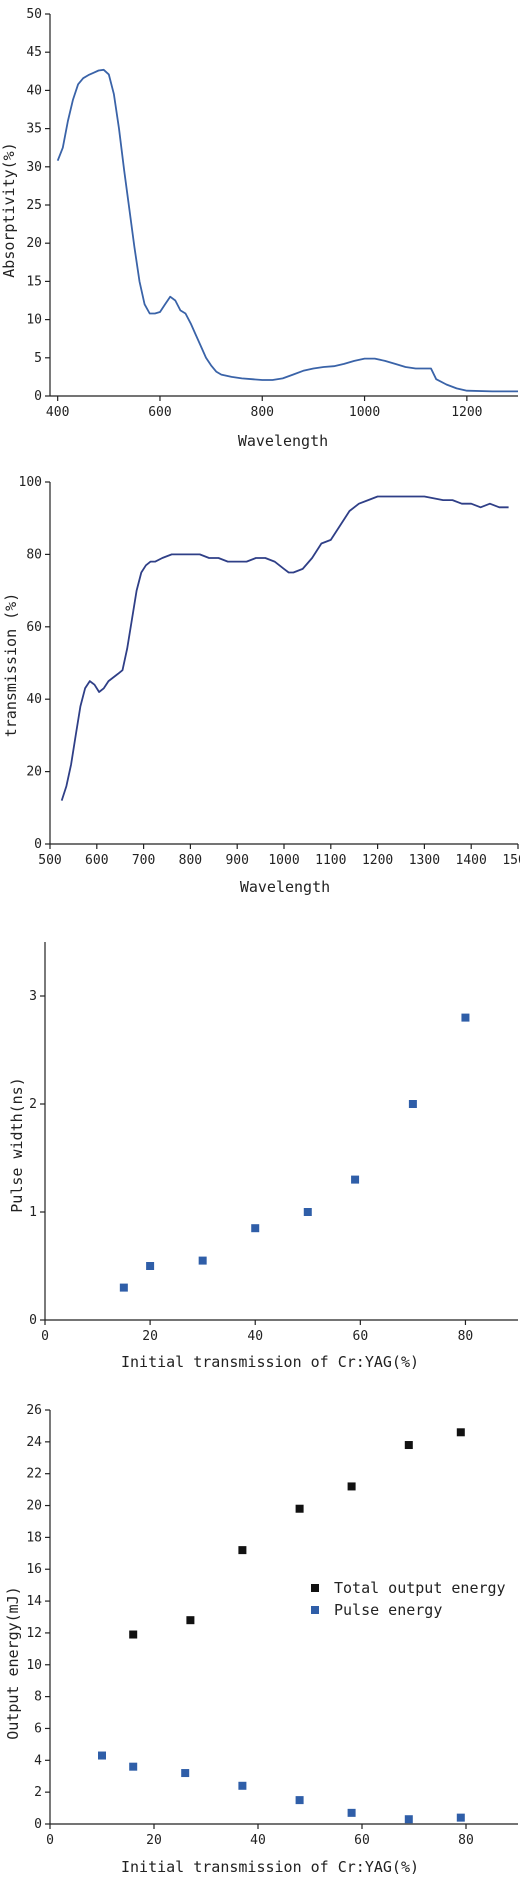 The height and width of the screenshot is (1889, 520). Describe the element at coordinates (420, 1588) in the screenshot. I see `legend-label-total-output-energy: Total output energy` at that location.